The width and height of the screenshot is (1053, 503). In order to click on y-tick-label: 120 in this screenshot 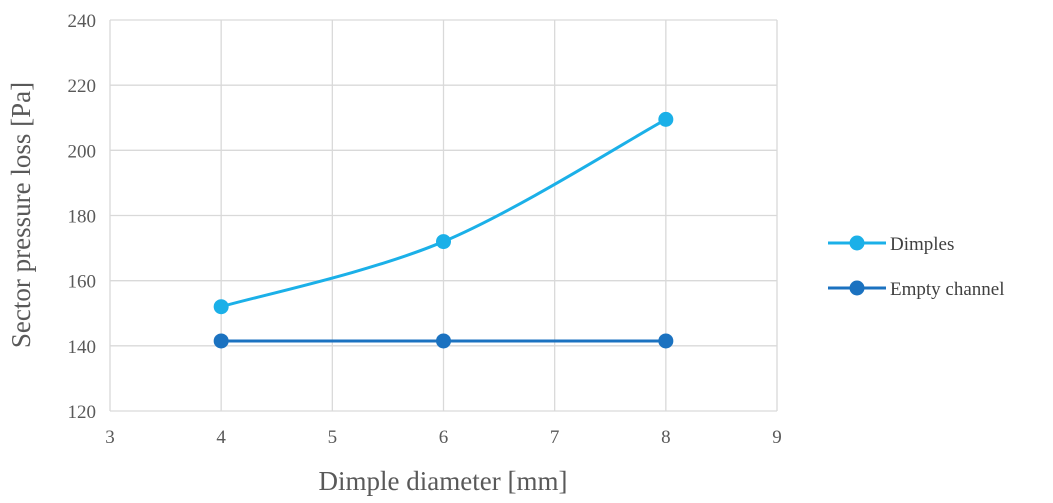, I will do `click(82, 412)`.